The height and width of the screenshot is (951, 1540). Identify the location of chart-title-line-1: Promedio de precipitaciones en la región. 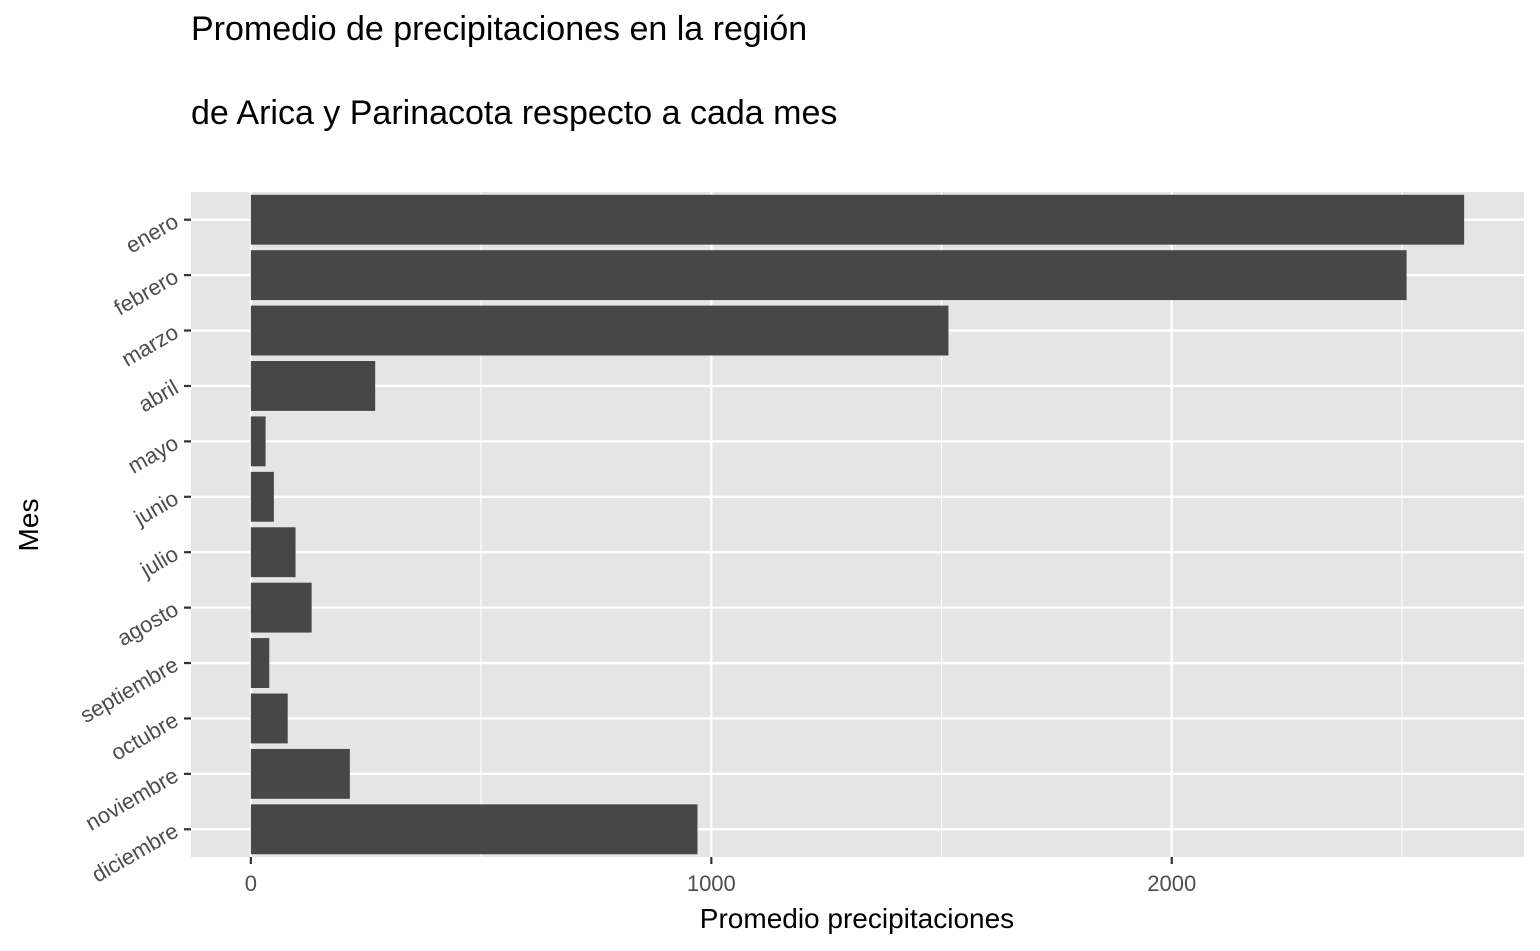
(499, 29).